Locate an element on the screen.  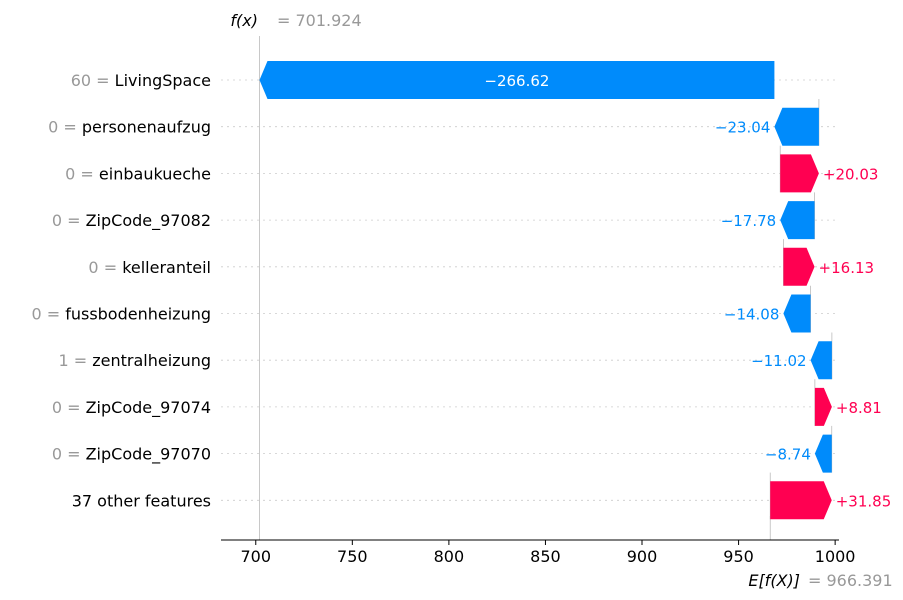
feature-label: 1 = zentralheizung is located at coordinates (134, 360).